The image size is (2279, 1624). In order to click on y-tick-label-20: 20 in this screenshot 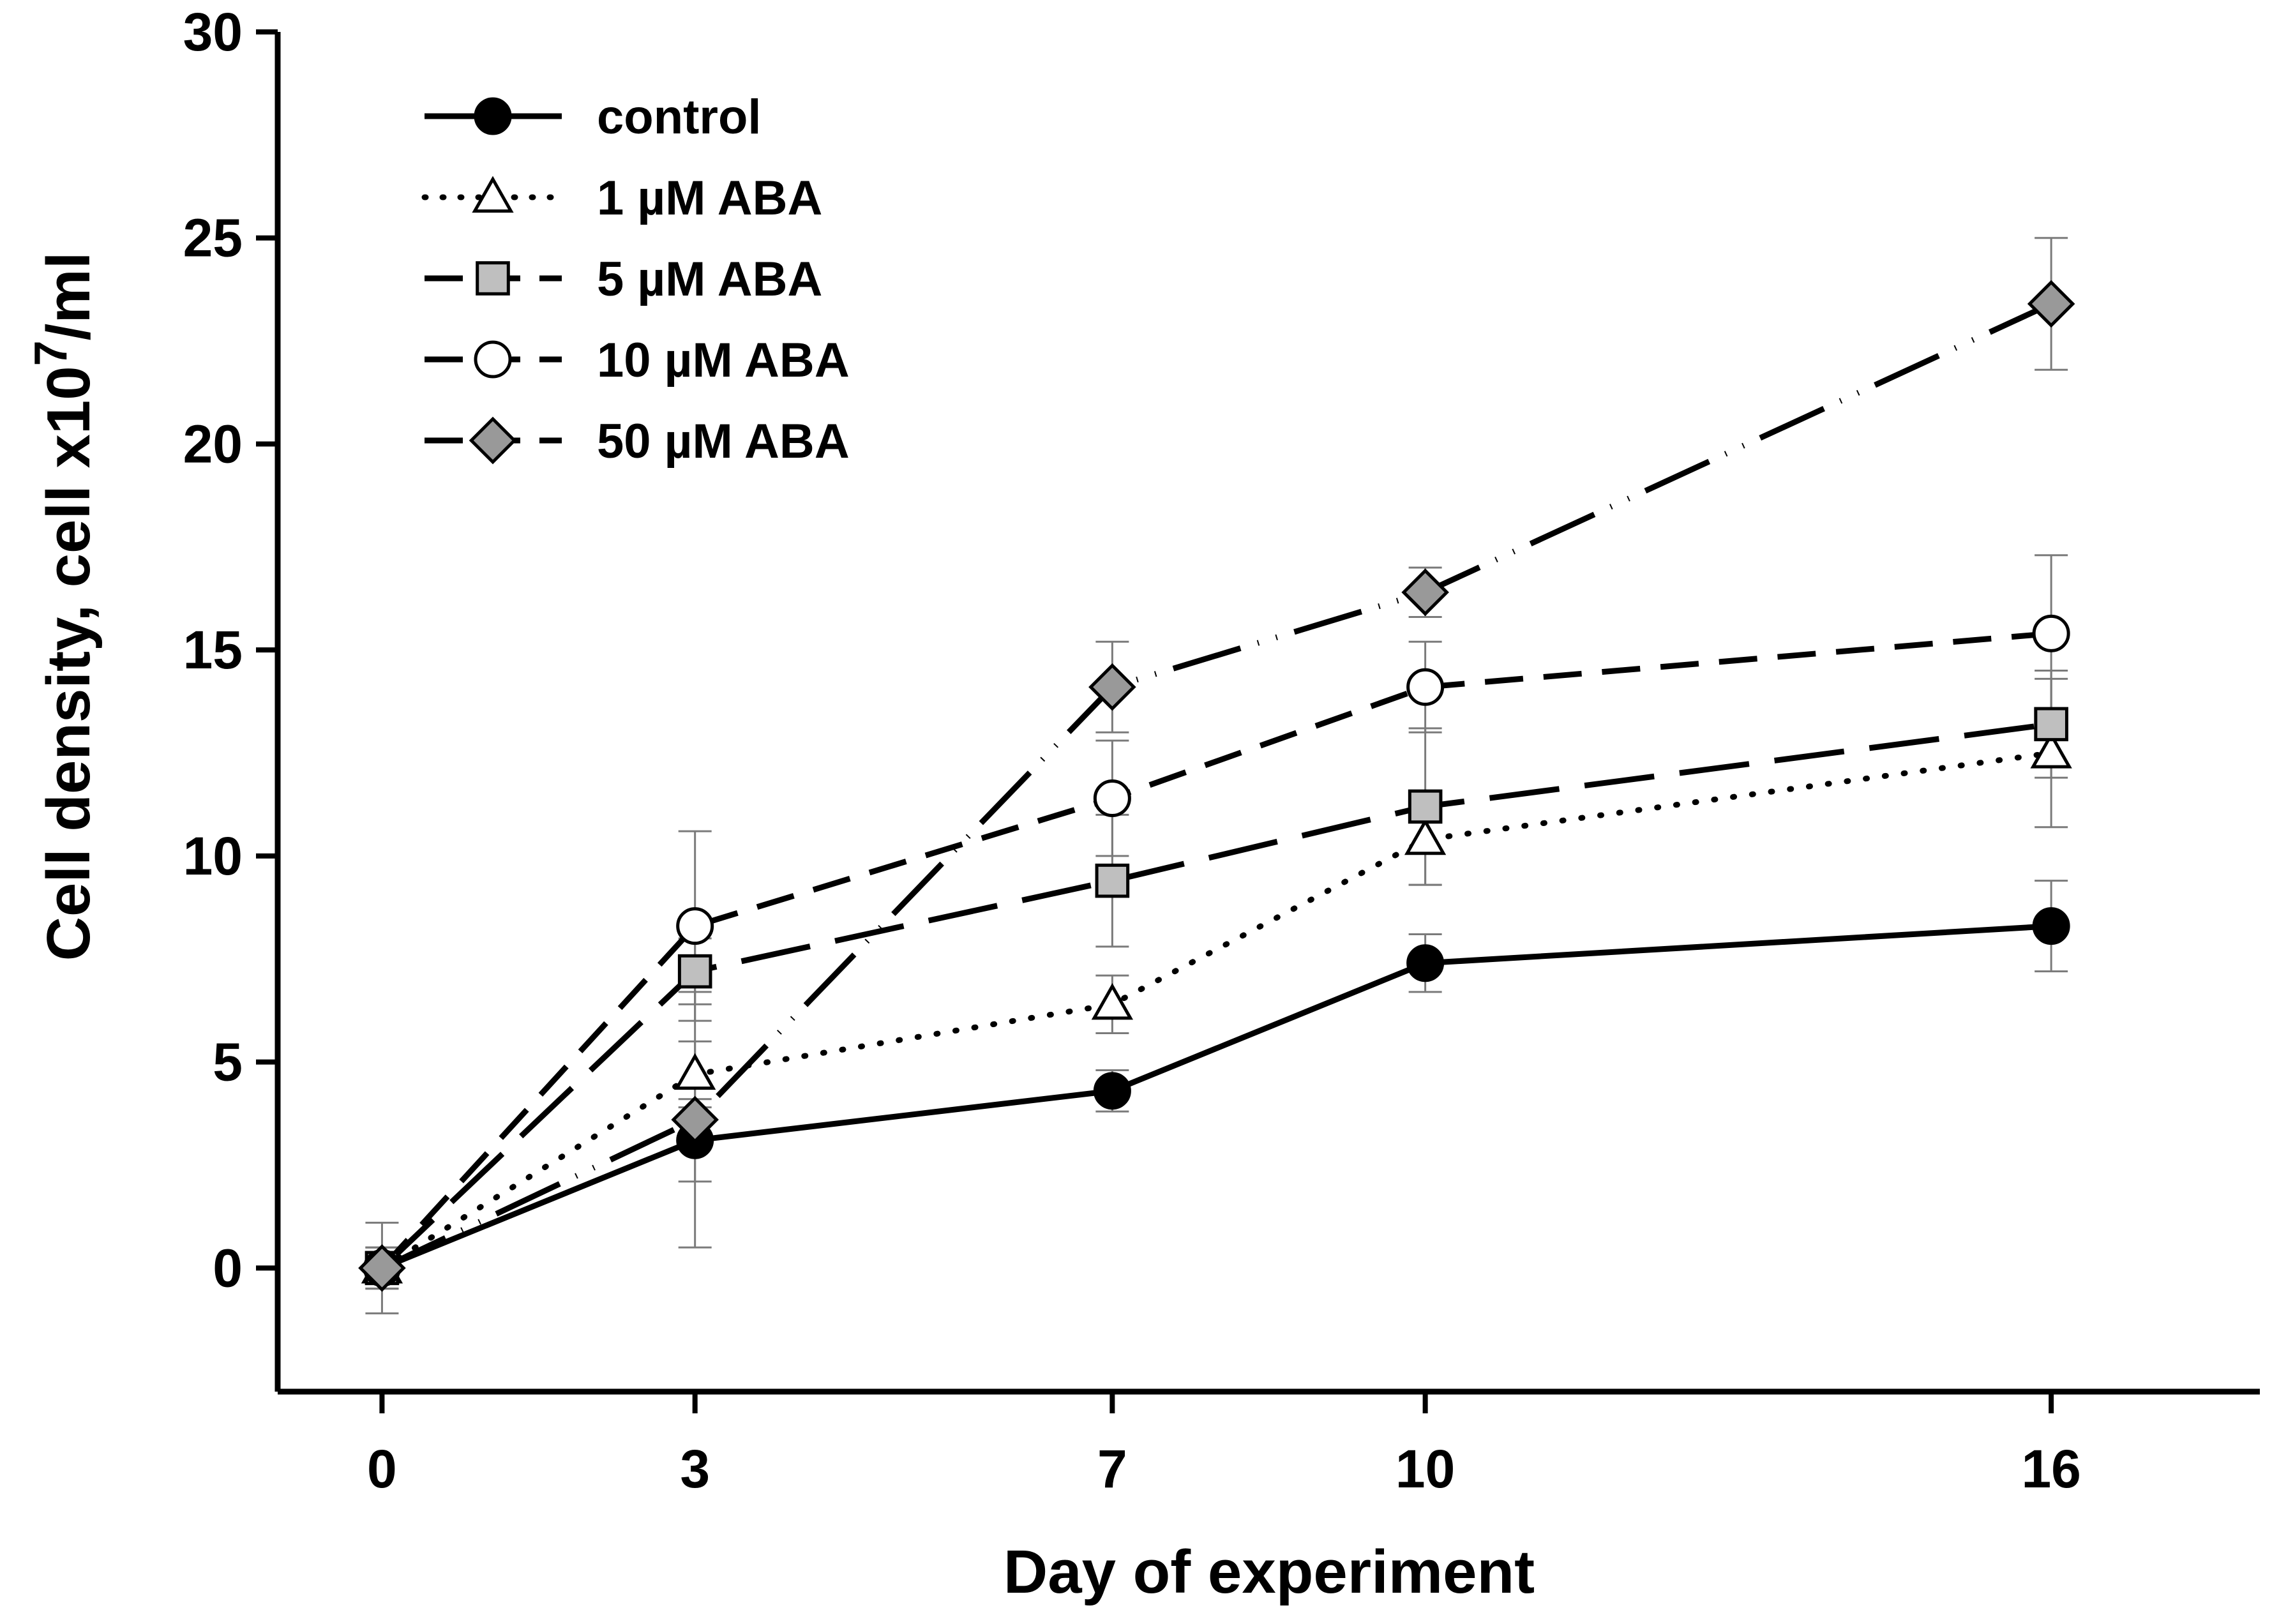, I will do `click(213, 444)`.